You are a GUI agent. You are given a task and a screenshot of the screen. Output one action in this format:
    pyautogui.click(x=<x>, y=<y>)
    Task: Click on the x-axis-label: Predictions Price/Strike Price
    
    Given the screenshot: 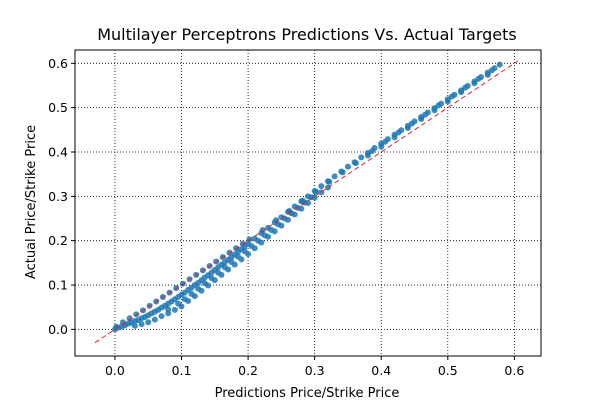 What is the action you would take?
    pyautogui.click(x=307, y=393)
    